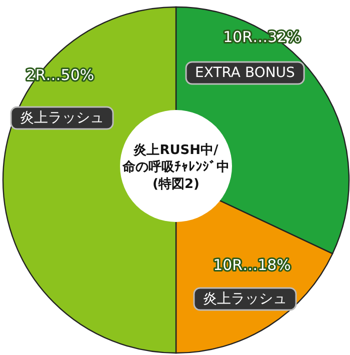  I want to click on text: 炎上RUSH中/ 命の呼吸ﾁｬﾚﾝｼﾞ中 (特図2), so click(176, 167).